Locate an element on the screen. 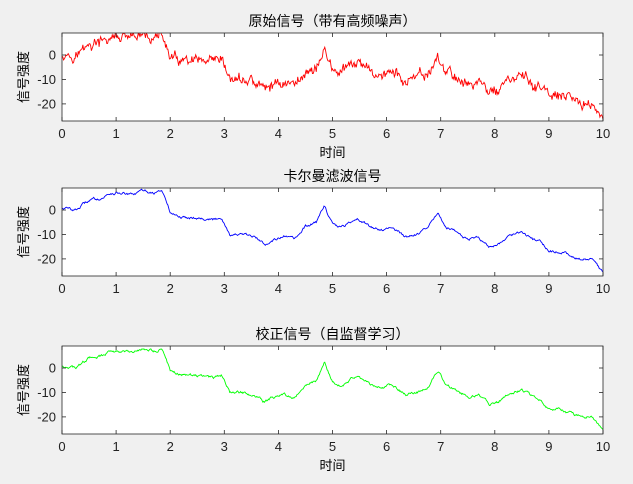  chart-title: 卡尔曼滤波信号 is located at coordinates (333, 177).